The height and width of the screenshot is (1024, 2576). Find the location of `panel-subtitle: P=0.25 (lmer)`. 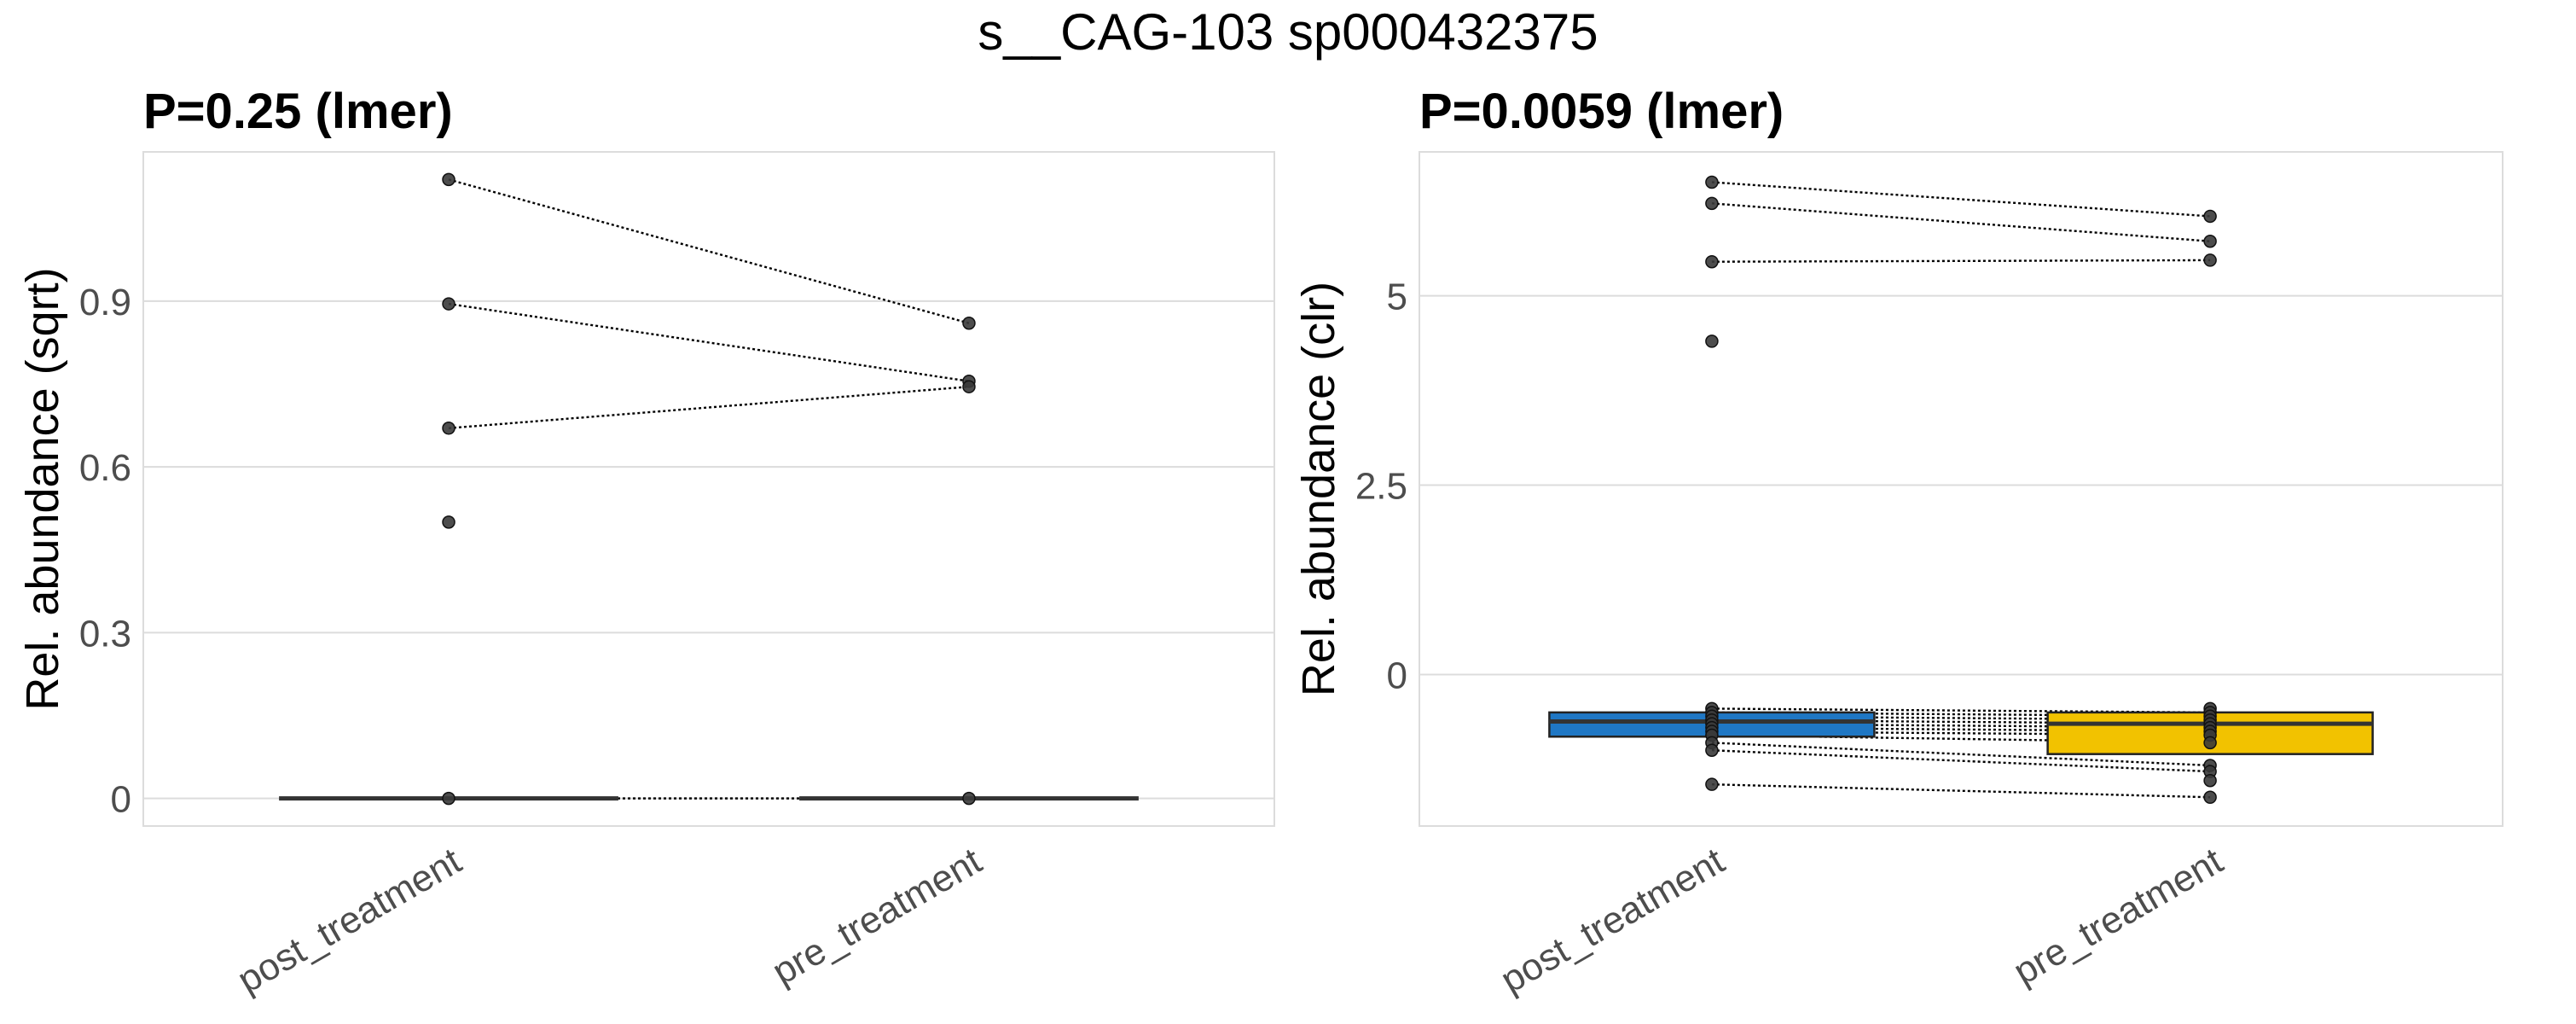

panel-subtitle: P=0.25 (lmer) is located at coordinates (298, 112).